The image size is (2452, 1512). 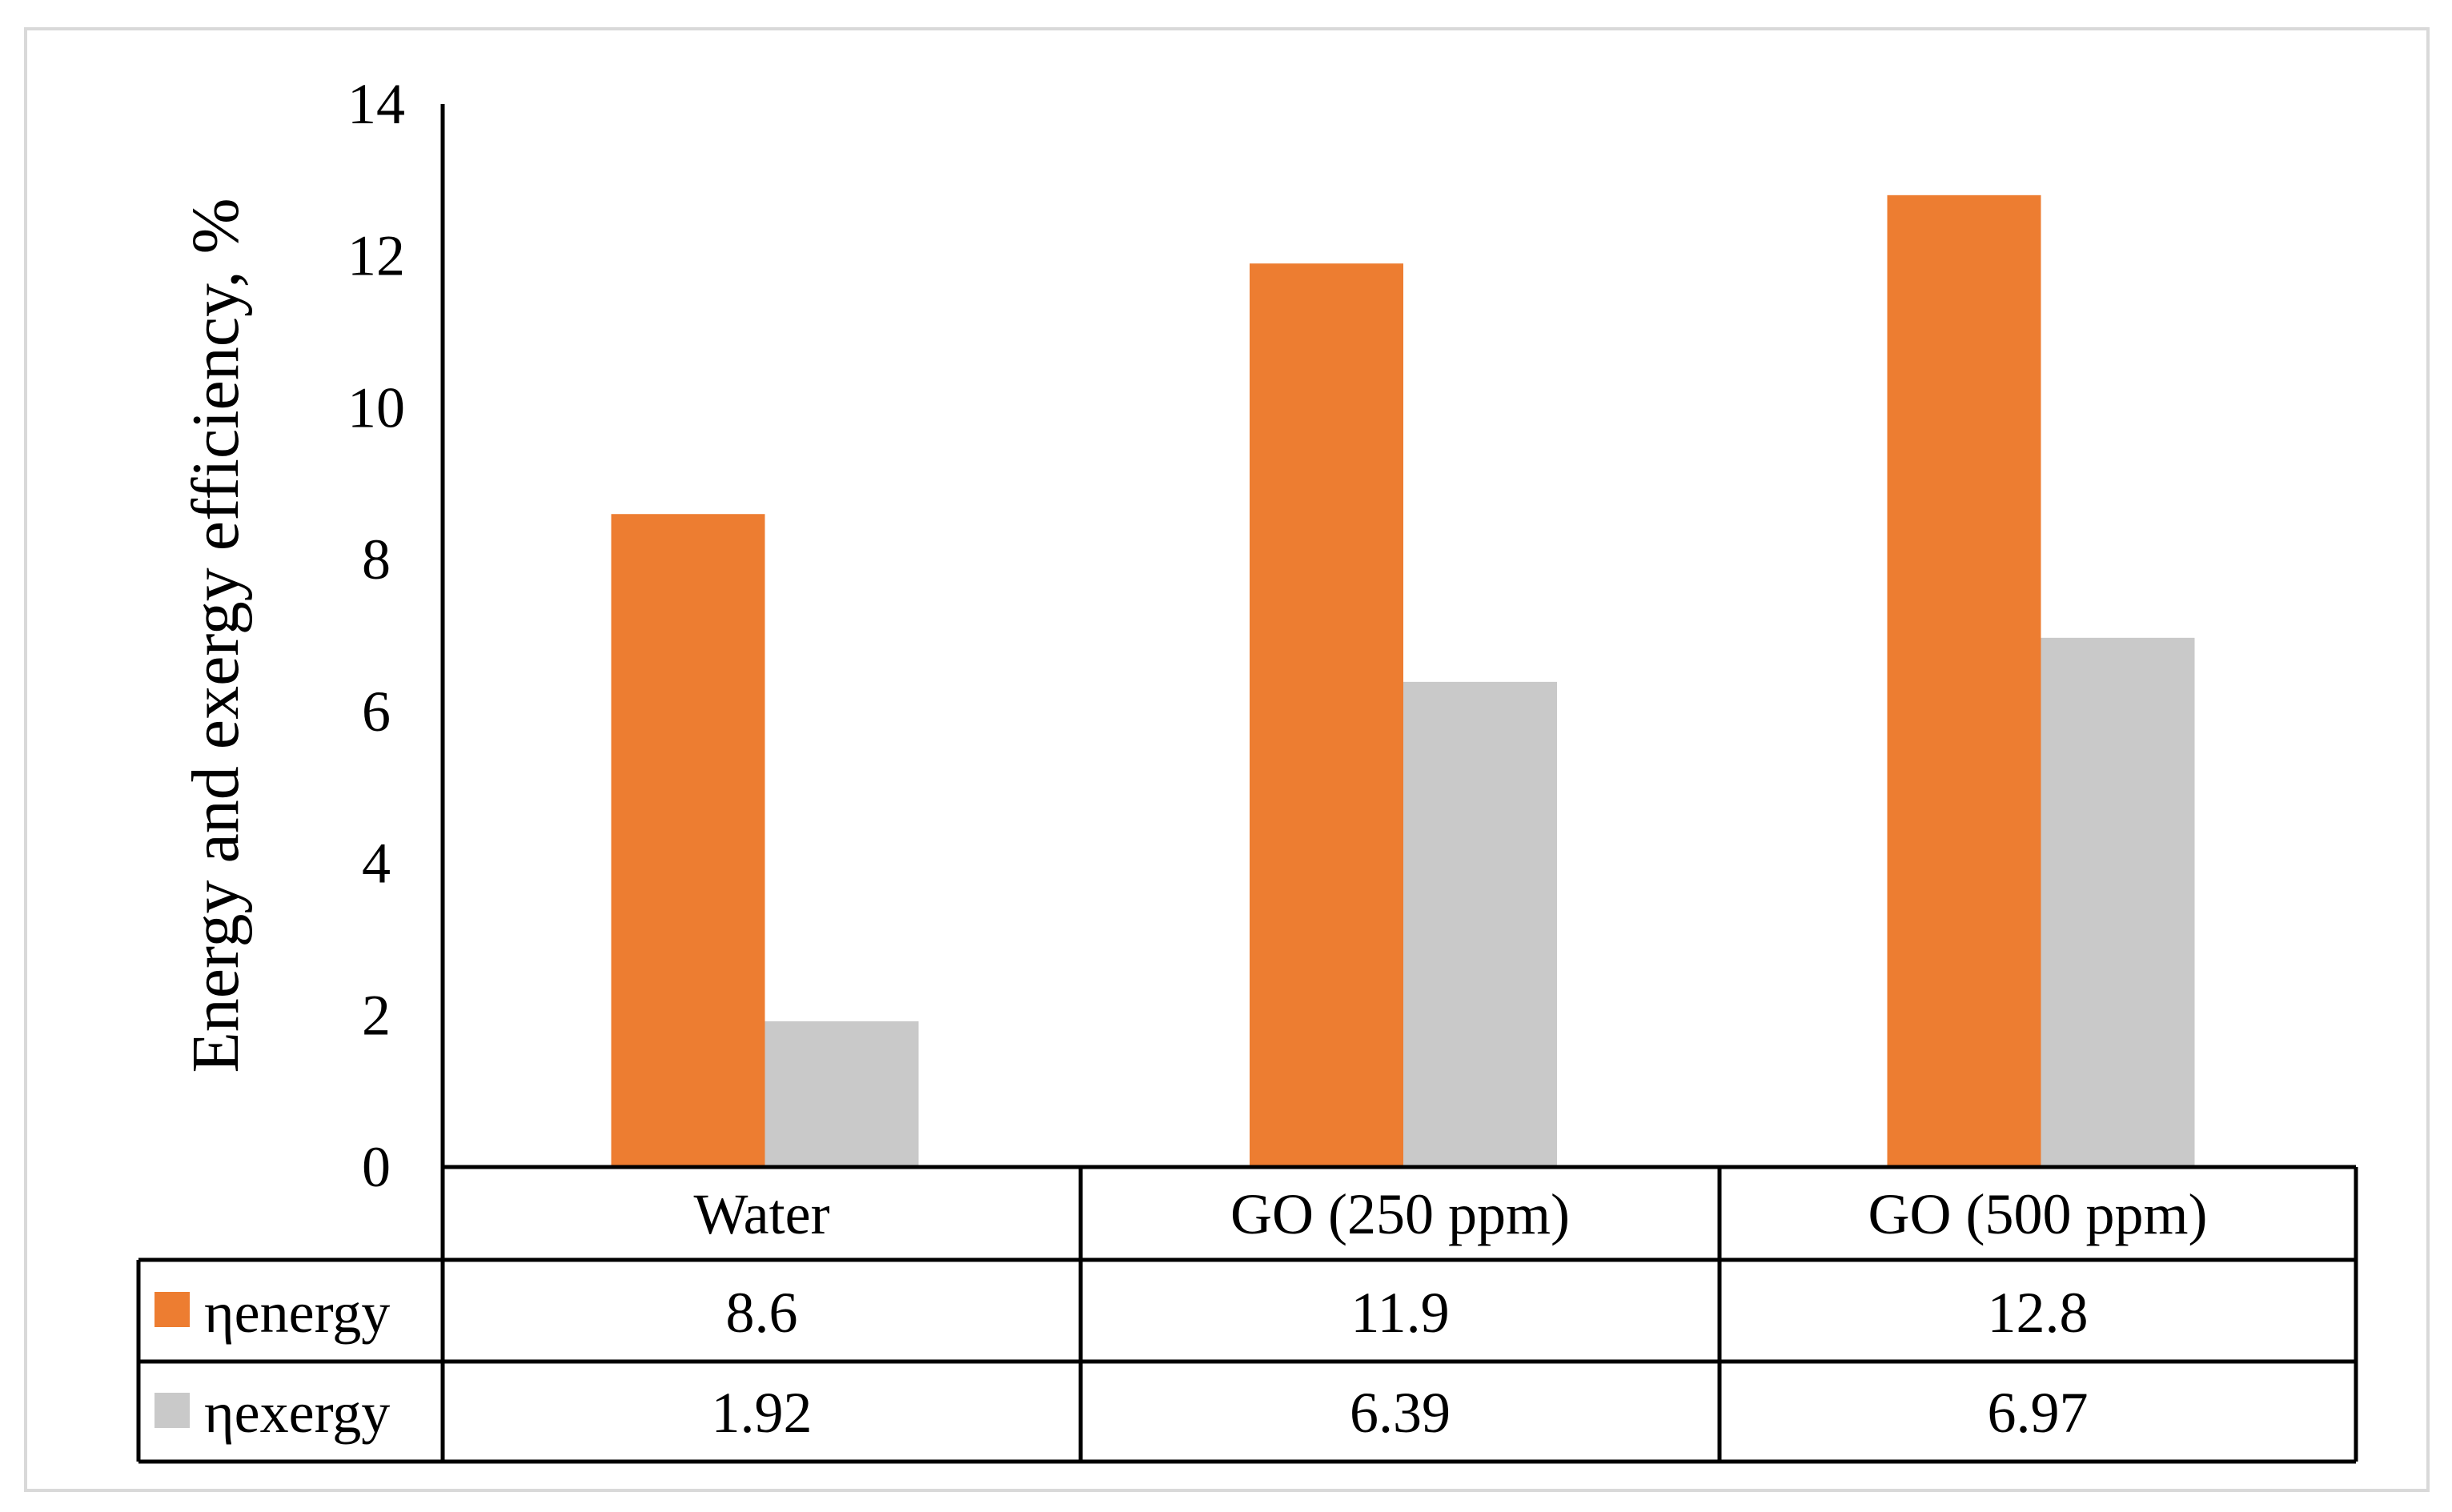 I want to click on category-label-2: GO (250 ppm), so click(x=1400, y=1214).